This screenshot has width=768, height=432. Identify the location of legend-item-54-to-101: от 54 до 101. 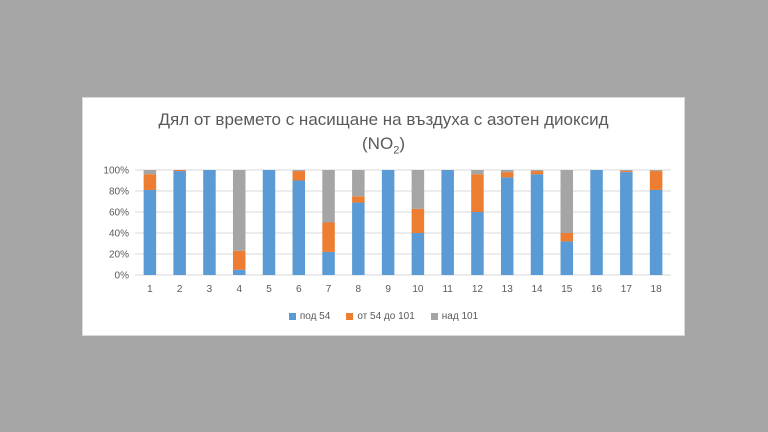
(380, 316).